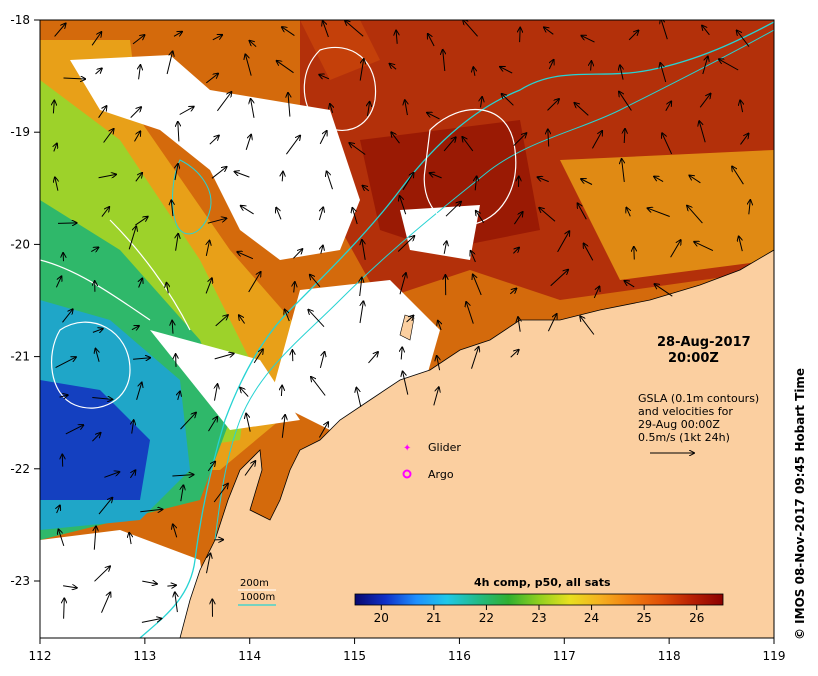  Describe the element at coordinates (20, 581) in the screenshot. I see `lat-tick-label: -23` at that location.